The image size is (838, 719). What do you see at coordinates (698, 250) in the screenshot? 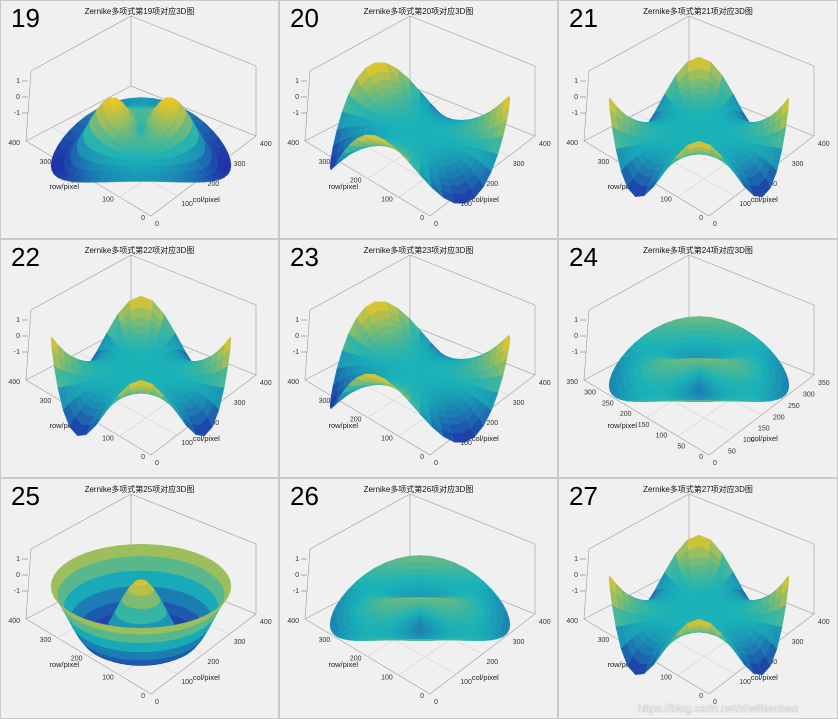
I see `panel-title: Zernike多项式第24项对应3D图` at bounding box center [698, 250].